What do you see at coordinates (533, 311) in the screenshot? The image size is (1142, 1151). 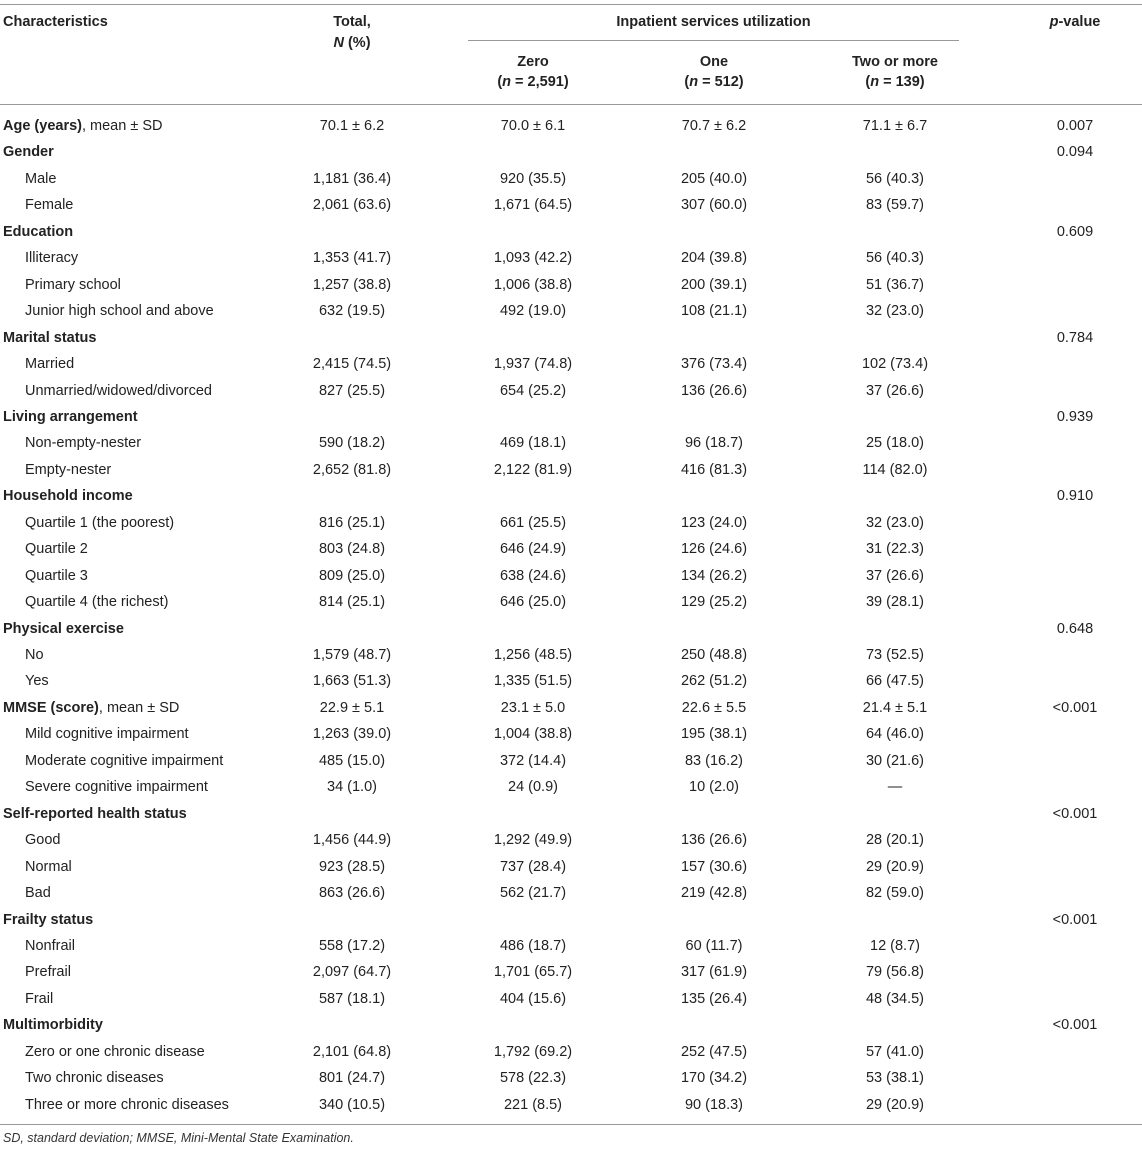 I see `cell-zero: 492 (19.0)` at bounding box center [533, 311].